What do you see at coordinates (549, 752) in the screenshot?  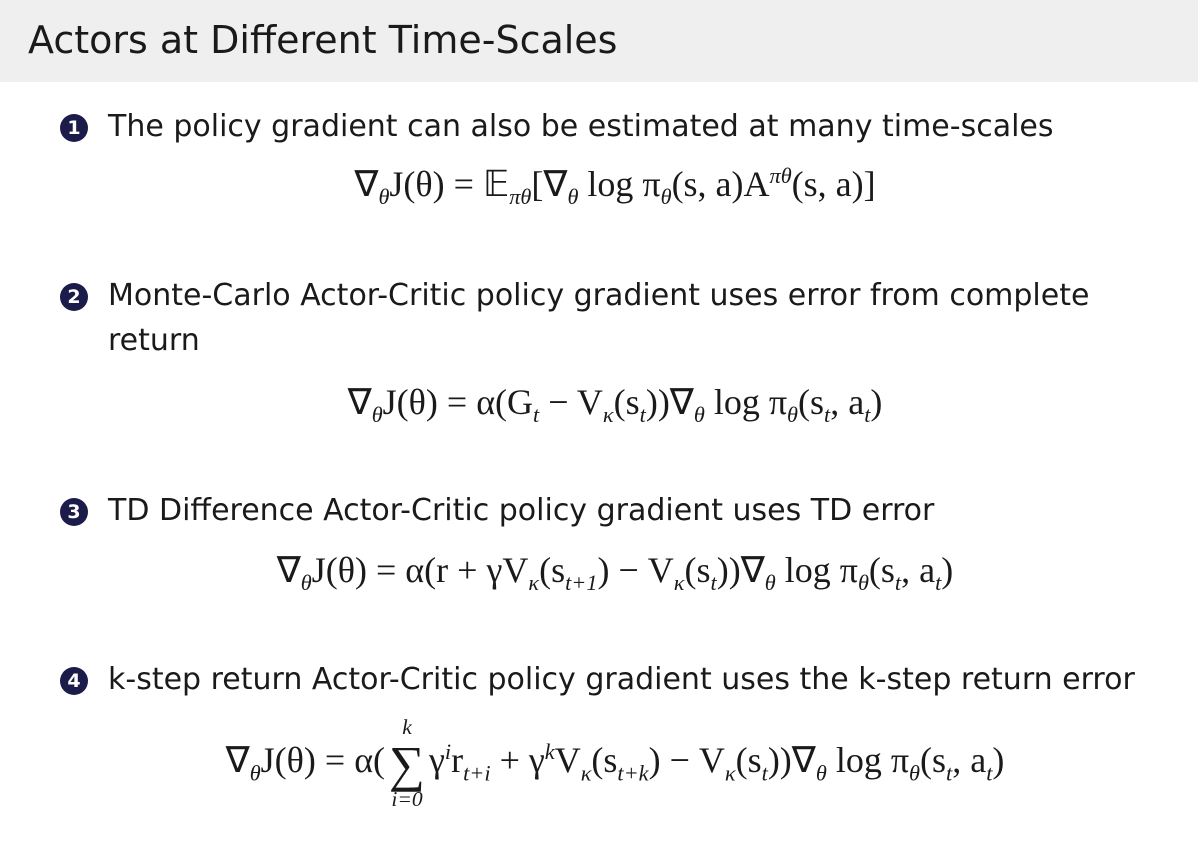 I see `formula-superscript: k` at bounding box center [549, 752].